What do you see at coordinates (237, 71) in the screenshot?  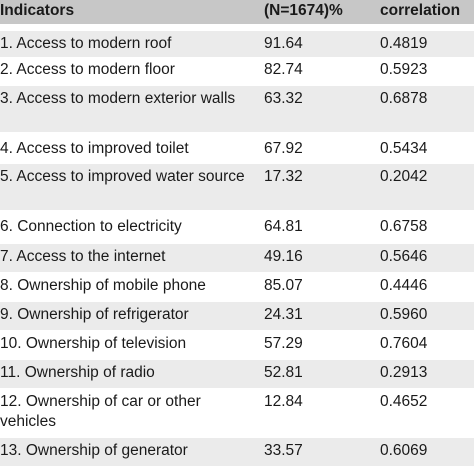 I see `table-row: 2. Access to modern floor 82.74 0.5923` at bounding box center [237, 71].